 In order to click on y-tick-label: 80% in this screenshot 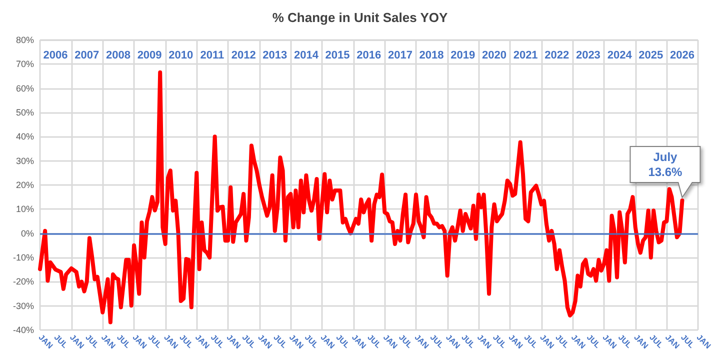, I will do `click(25, 40)`.